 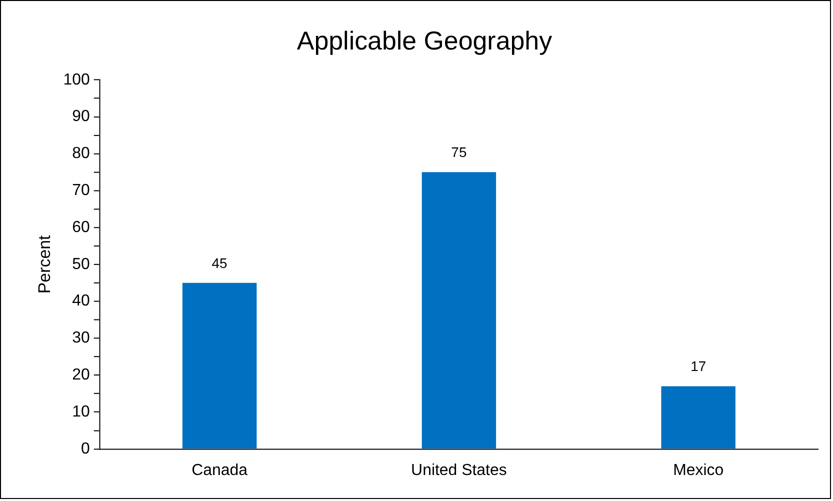 I want to click on y-tick-label: 10, so click(x=81, y=411).